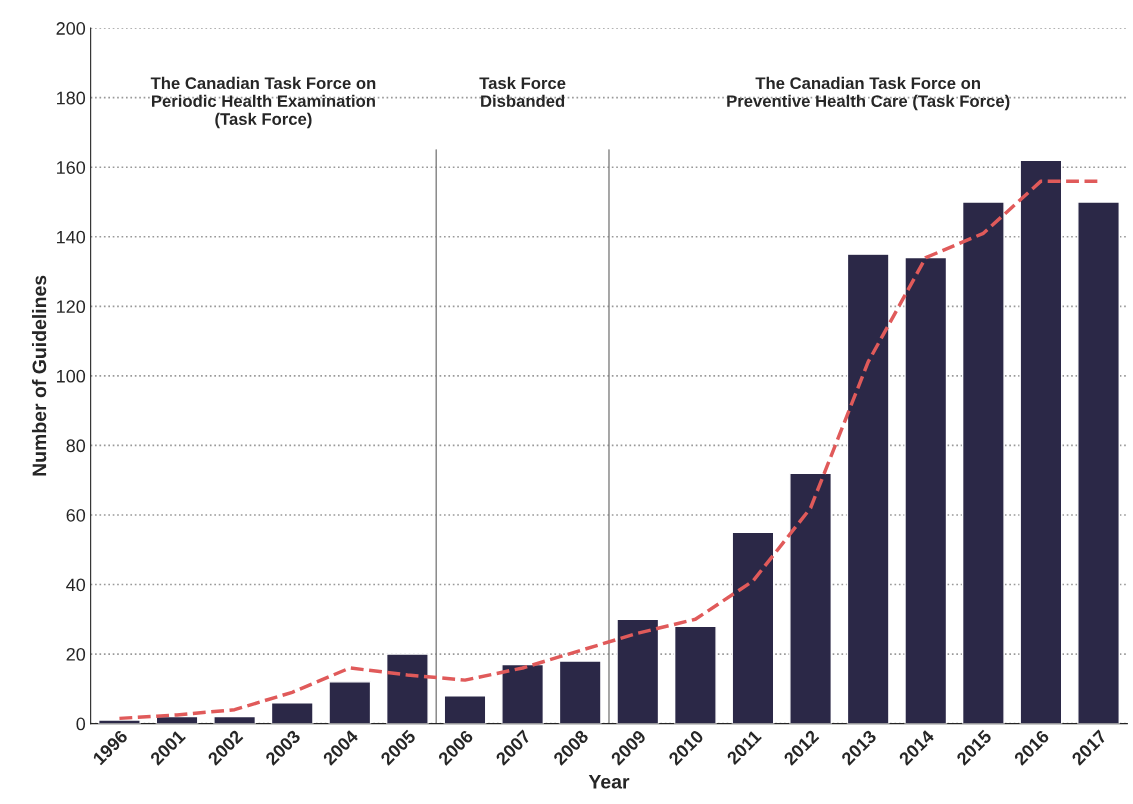 The height and width of the screenshot is (804, 1133). What do you see at coordinates (71, 98) in the screenshot?
I see `y-tick-label: 180` at bounding box center [71, 98].